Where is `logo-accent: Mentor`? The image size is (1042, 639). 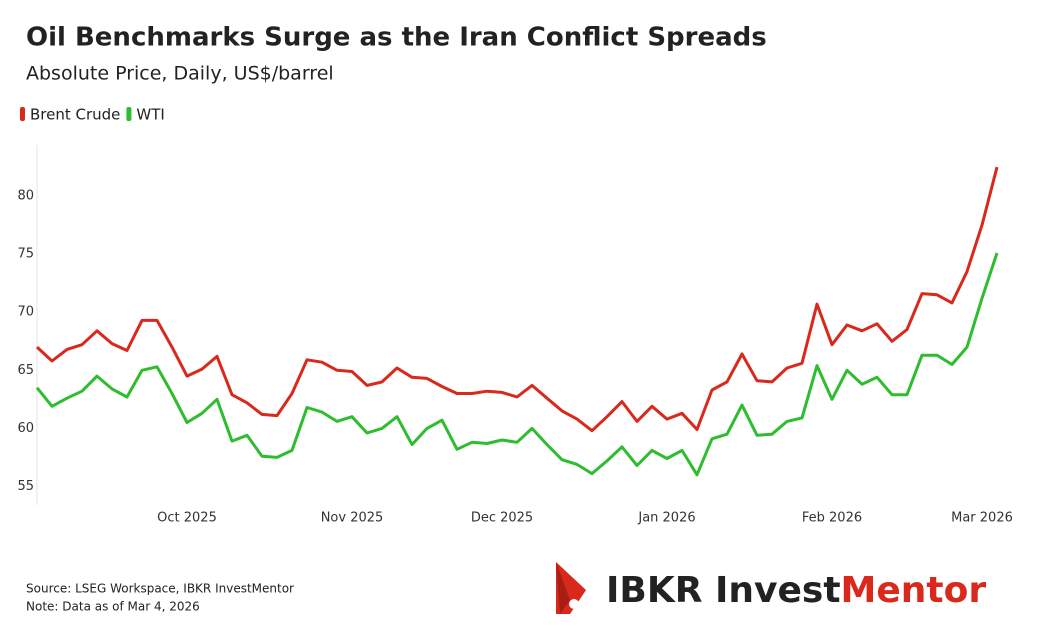
logo-accent: Mentor is located at coordinates (914, 590).